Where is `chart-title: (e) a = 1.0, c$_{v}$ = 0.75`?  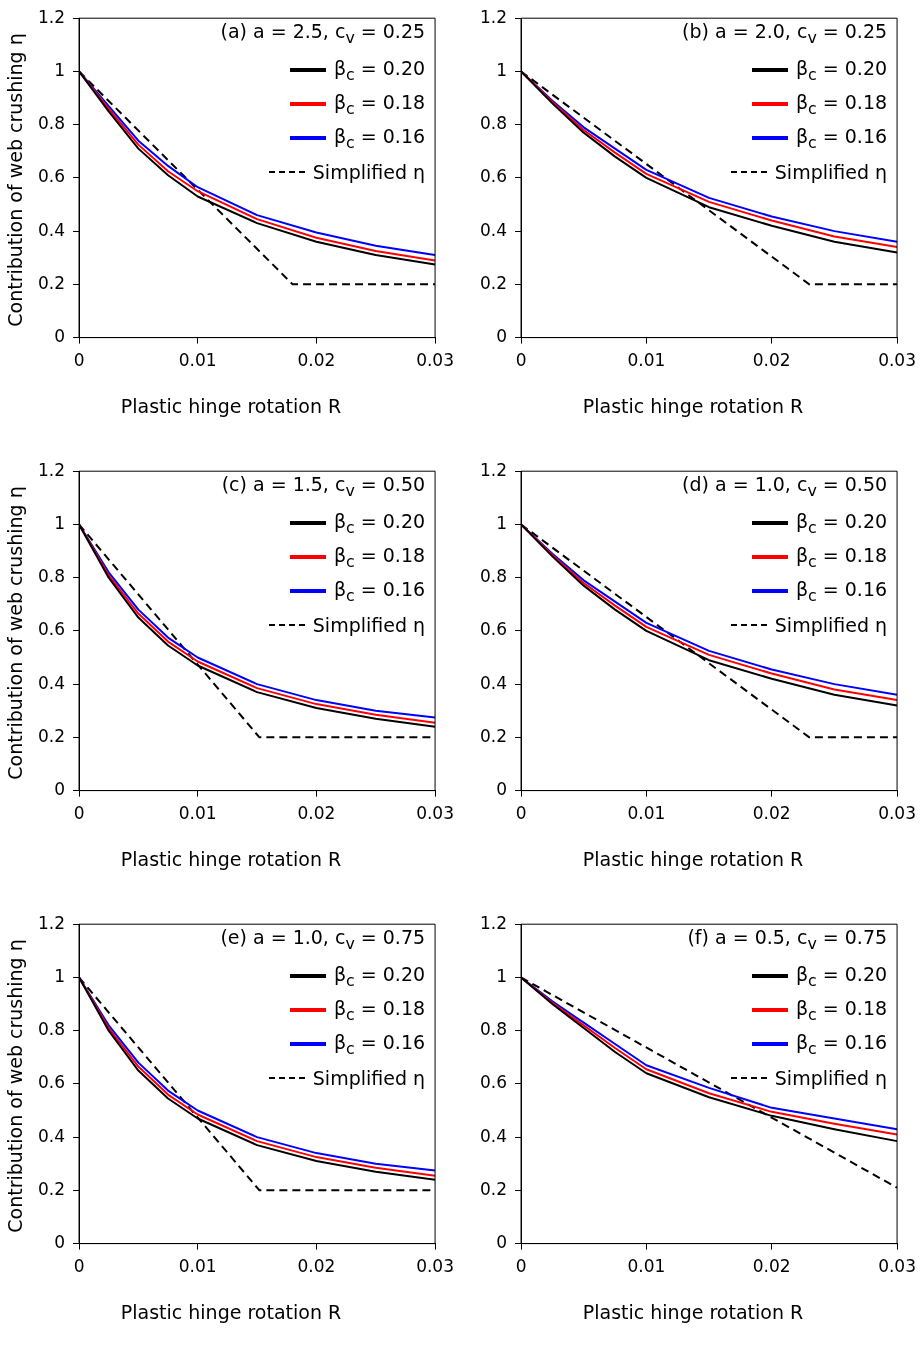 chart-title: (e) a = 1.0, c$_{v}$ = 0.75 is located at coordinates (323, 939).